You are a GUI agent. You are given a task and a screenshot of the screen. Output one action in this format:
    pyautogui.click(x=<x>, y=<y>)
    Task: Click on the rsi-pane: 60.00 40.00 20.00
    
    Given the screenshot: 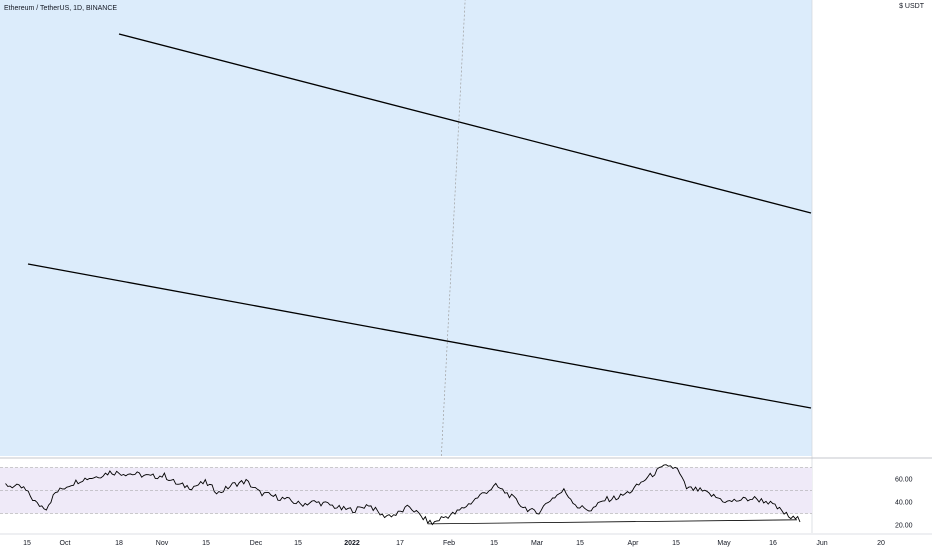 What is the action you would take?
    pyautogui.click(x=456, y=497)
    